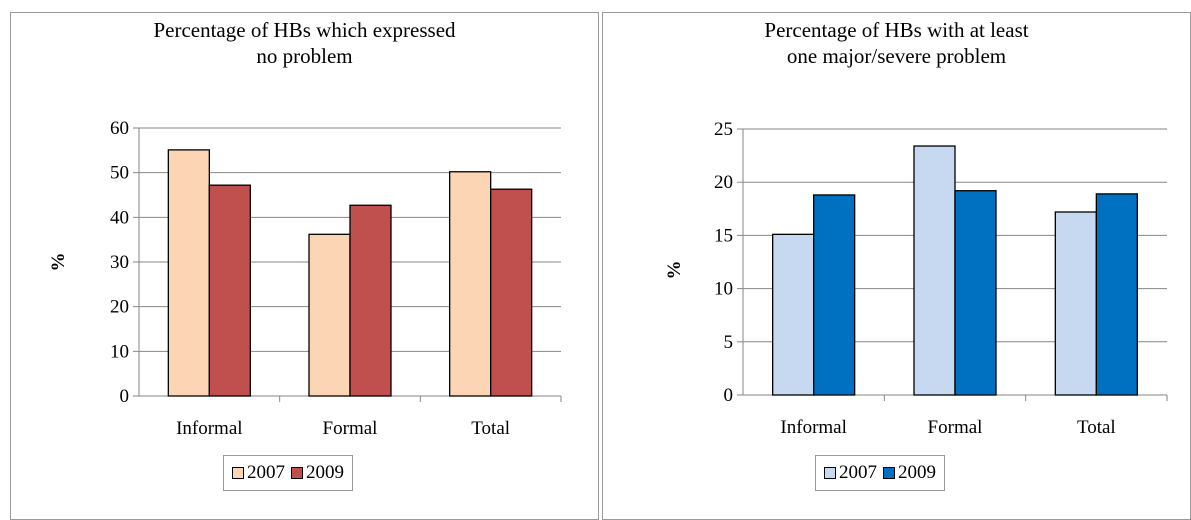 The width and height of the screenshot is (1191, 520). What do you see at coordinates (729, 342) in the screenshot?
I see `y-tick-label-5: 5` at bounding box center [729, 342].